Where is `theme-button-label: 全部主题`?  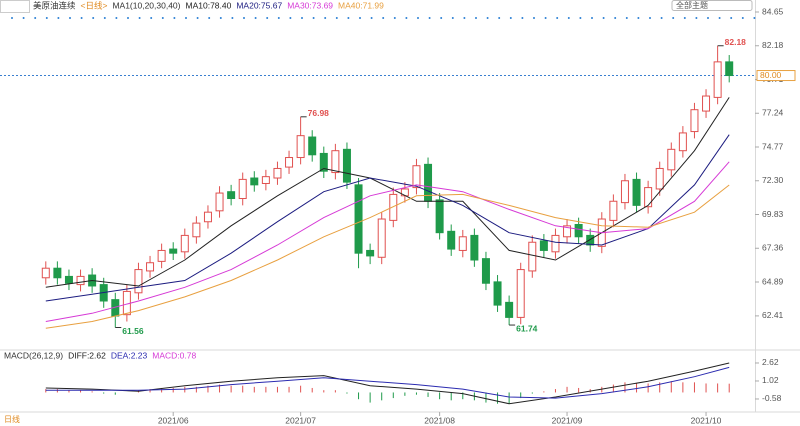
theme-button-label: 全部主题 is located at coordinates (692, 5).